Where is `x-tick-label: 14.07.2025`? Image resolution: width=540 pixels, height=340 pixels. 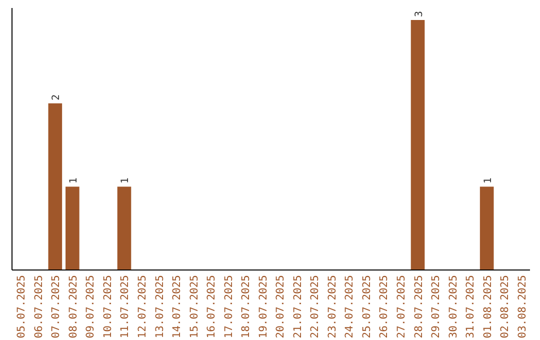
x-tick-label: 14.07.2025 is located at coordinates (177, 306).